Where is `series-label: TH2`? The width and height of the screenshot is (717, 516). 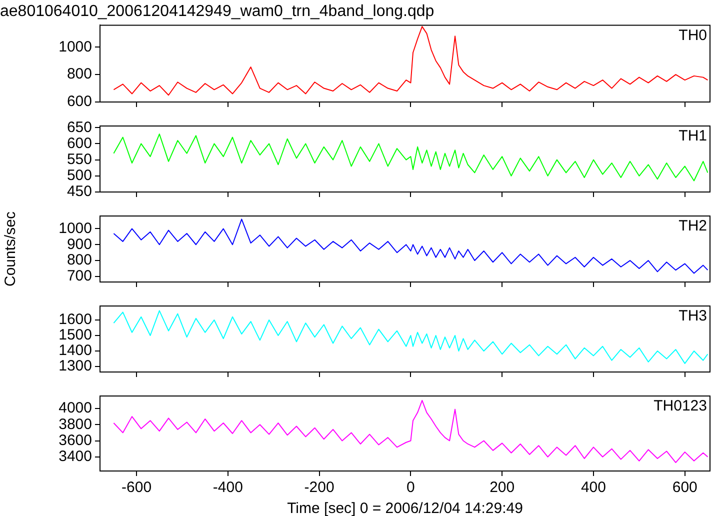
series-label: TH2 is located at coordinates (692, 226).